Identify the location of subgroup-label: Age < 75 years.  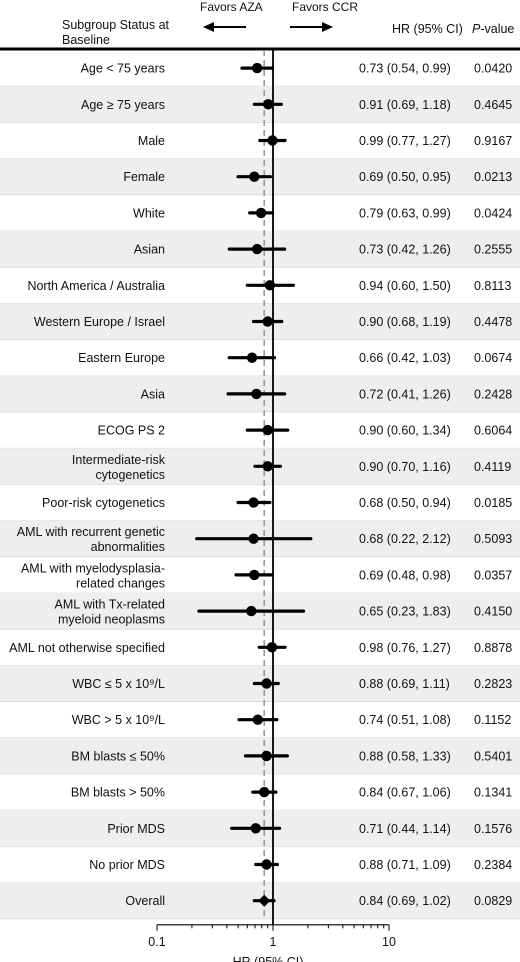
(123, 69).